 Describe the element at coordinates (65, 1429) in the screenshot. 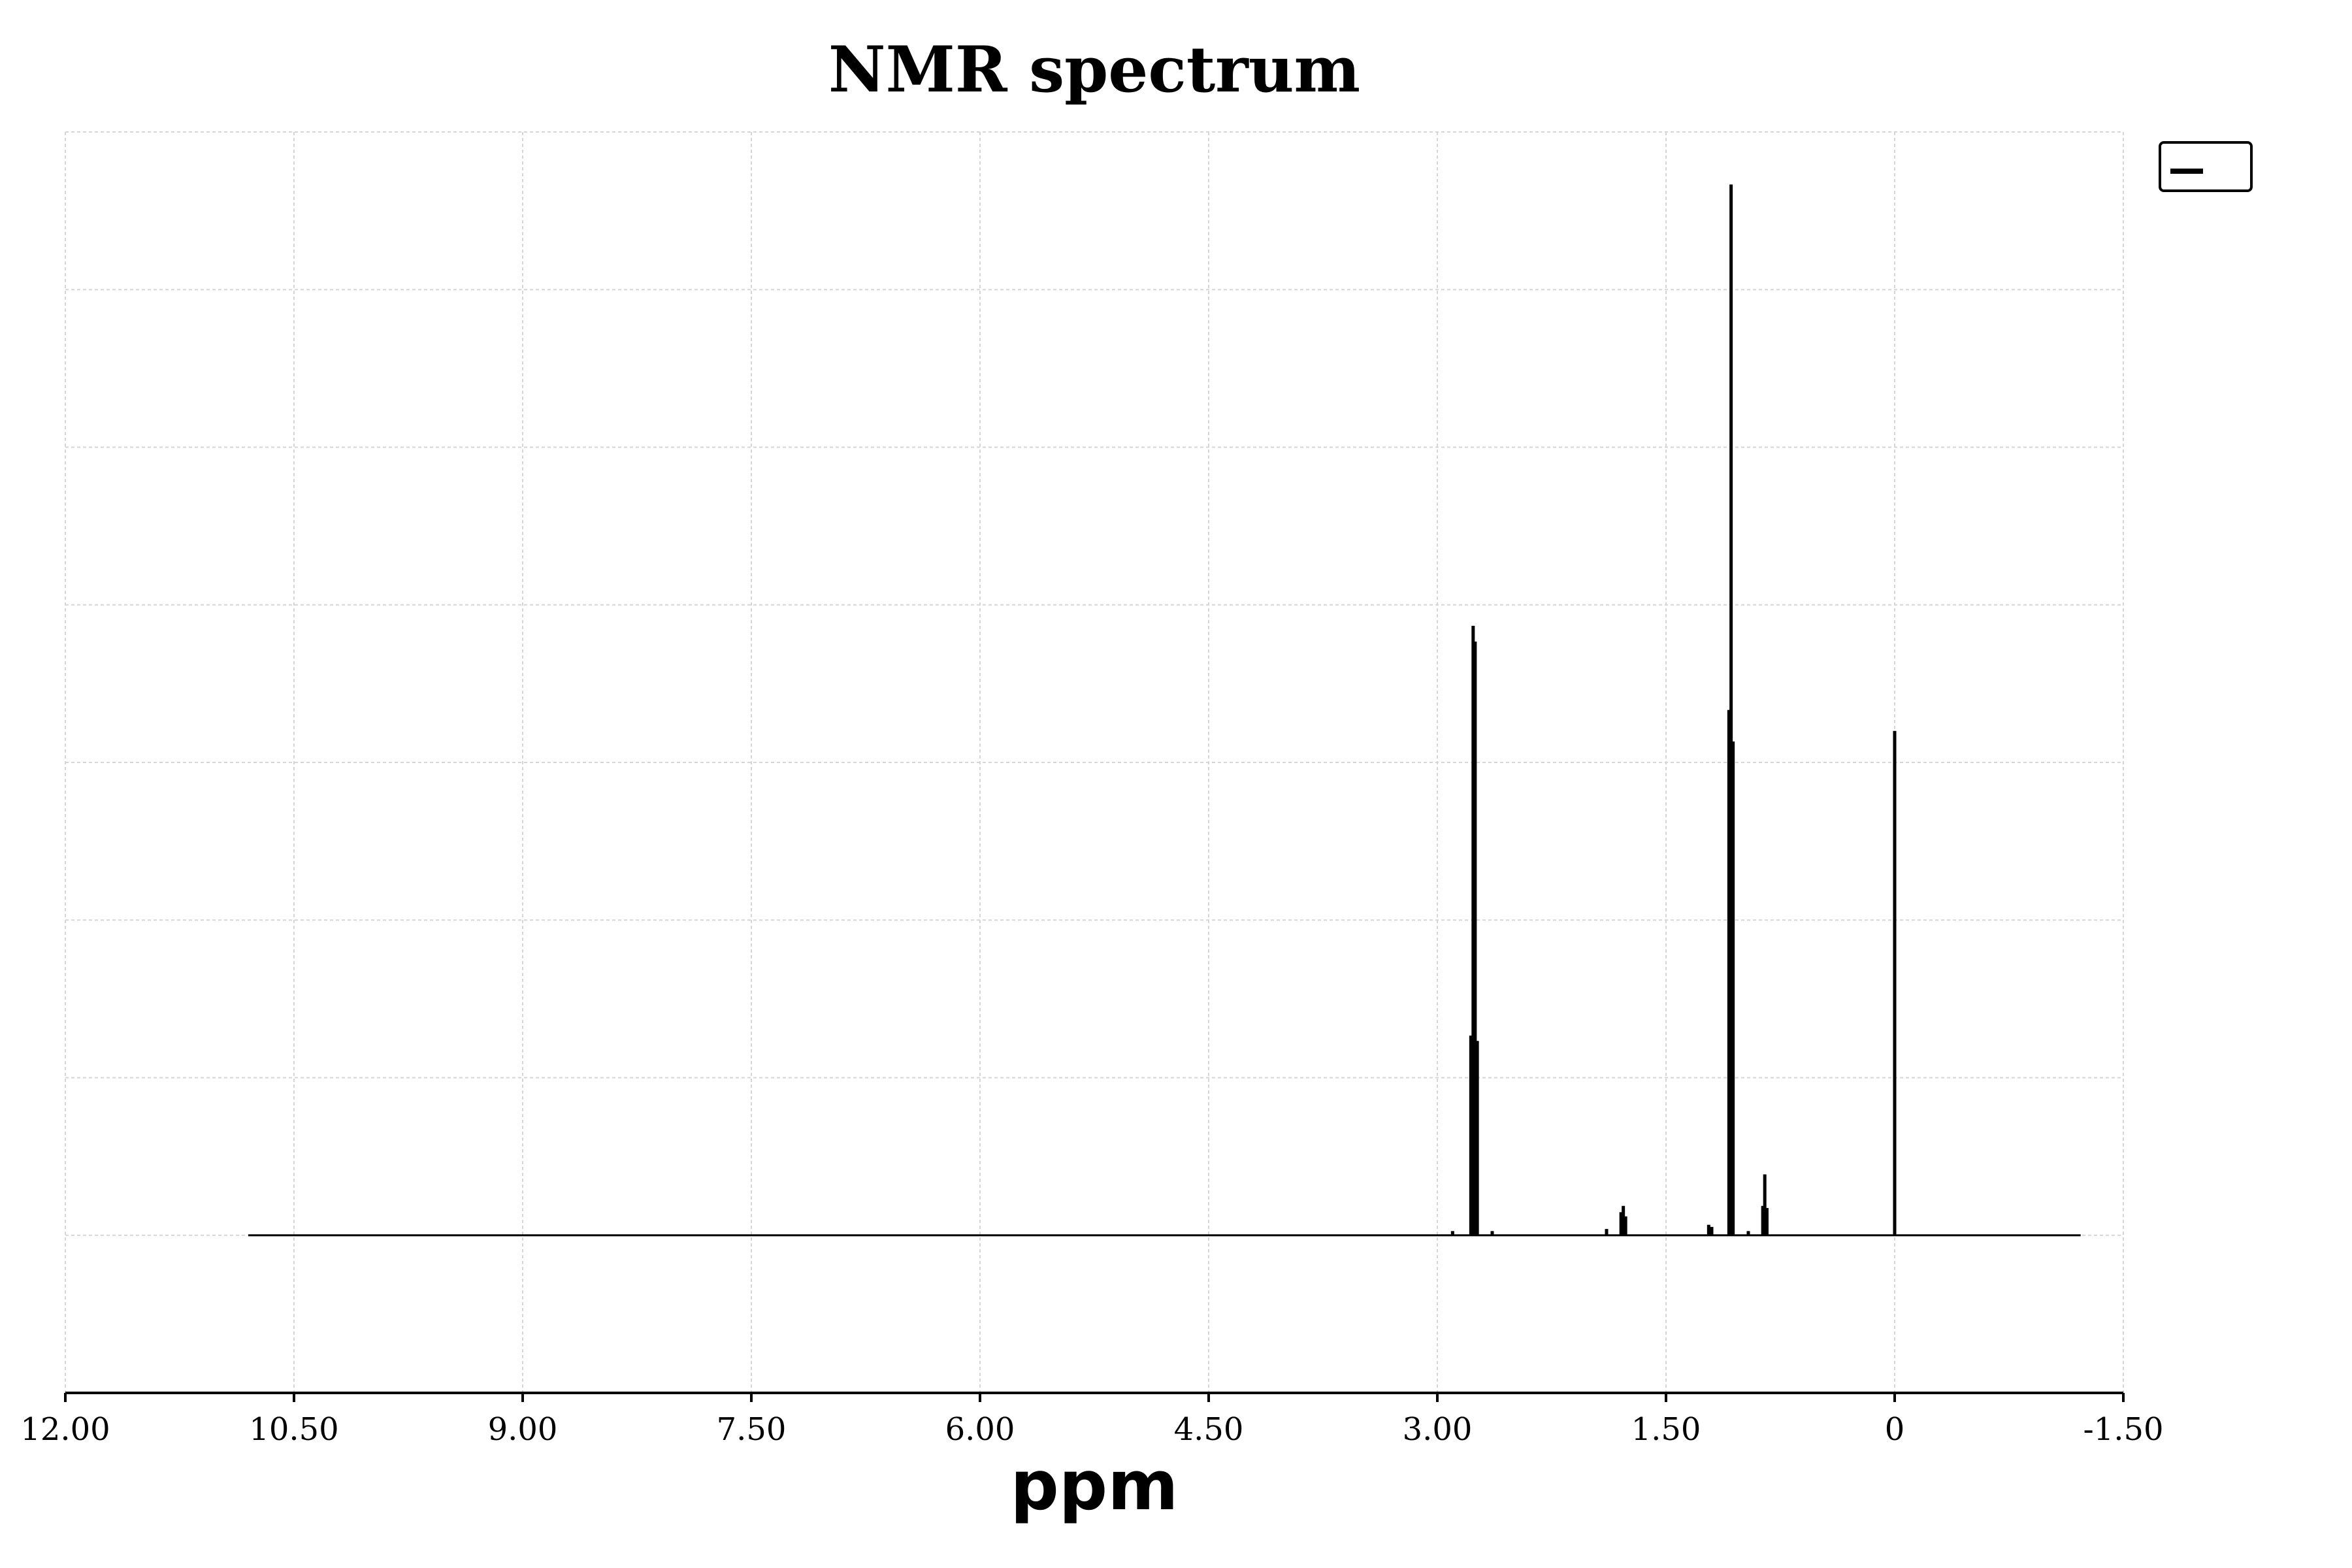

I see `x-tick-label: 12.00` at that location.